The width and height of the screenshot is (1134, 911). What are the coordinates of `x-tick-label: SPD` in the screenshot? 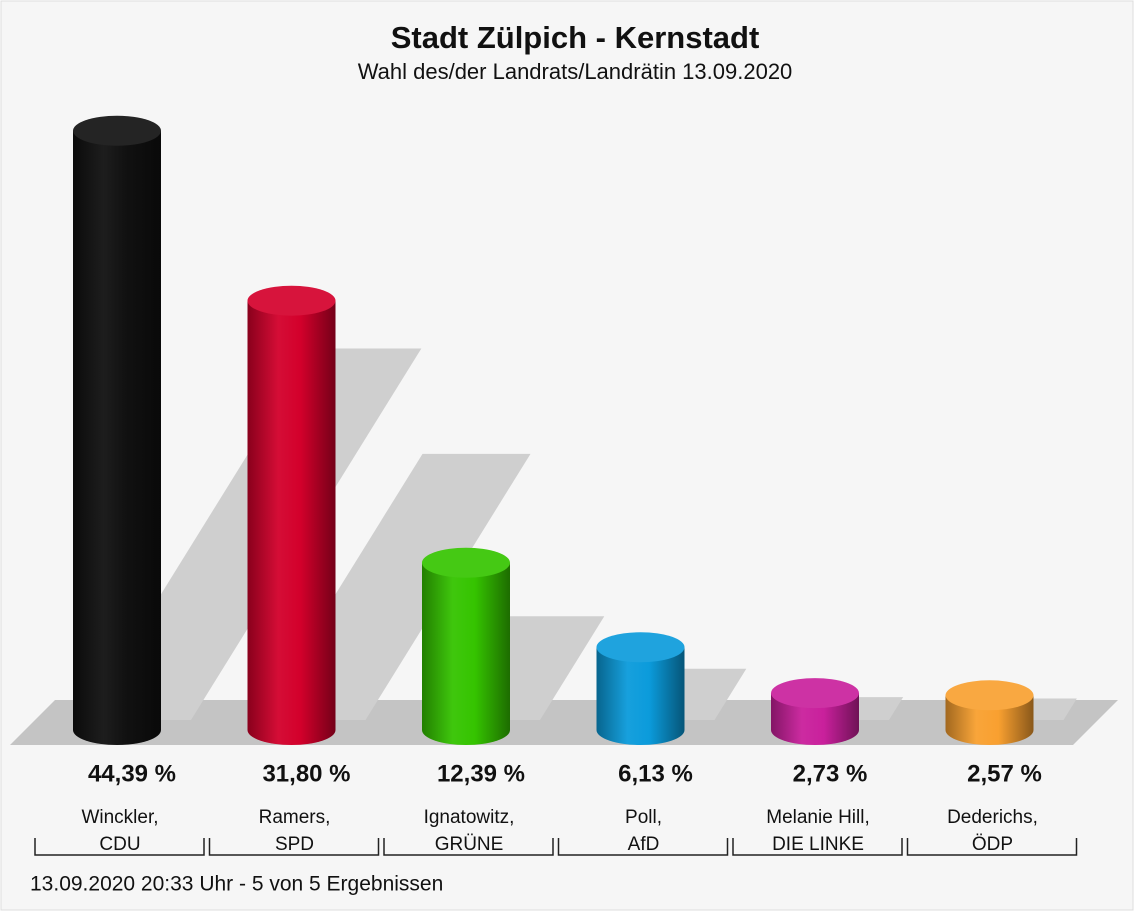 It's located at (294, 844).